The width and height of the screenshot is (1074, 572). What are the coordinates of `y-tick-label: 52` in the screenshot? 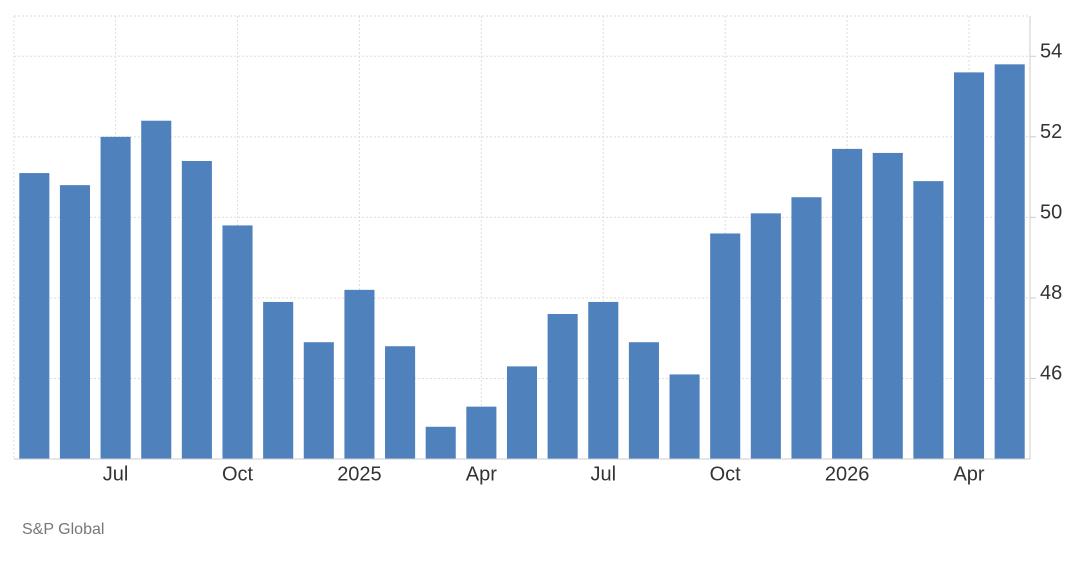 It's located at (1051, 132).